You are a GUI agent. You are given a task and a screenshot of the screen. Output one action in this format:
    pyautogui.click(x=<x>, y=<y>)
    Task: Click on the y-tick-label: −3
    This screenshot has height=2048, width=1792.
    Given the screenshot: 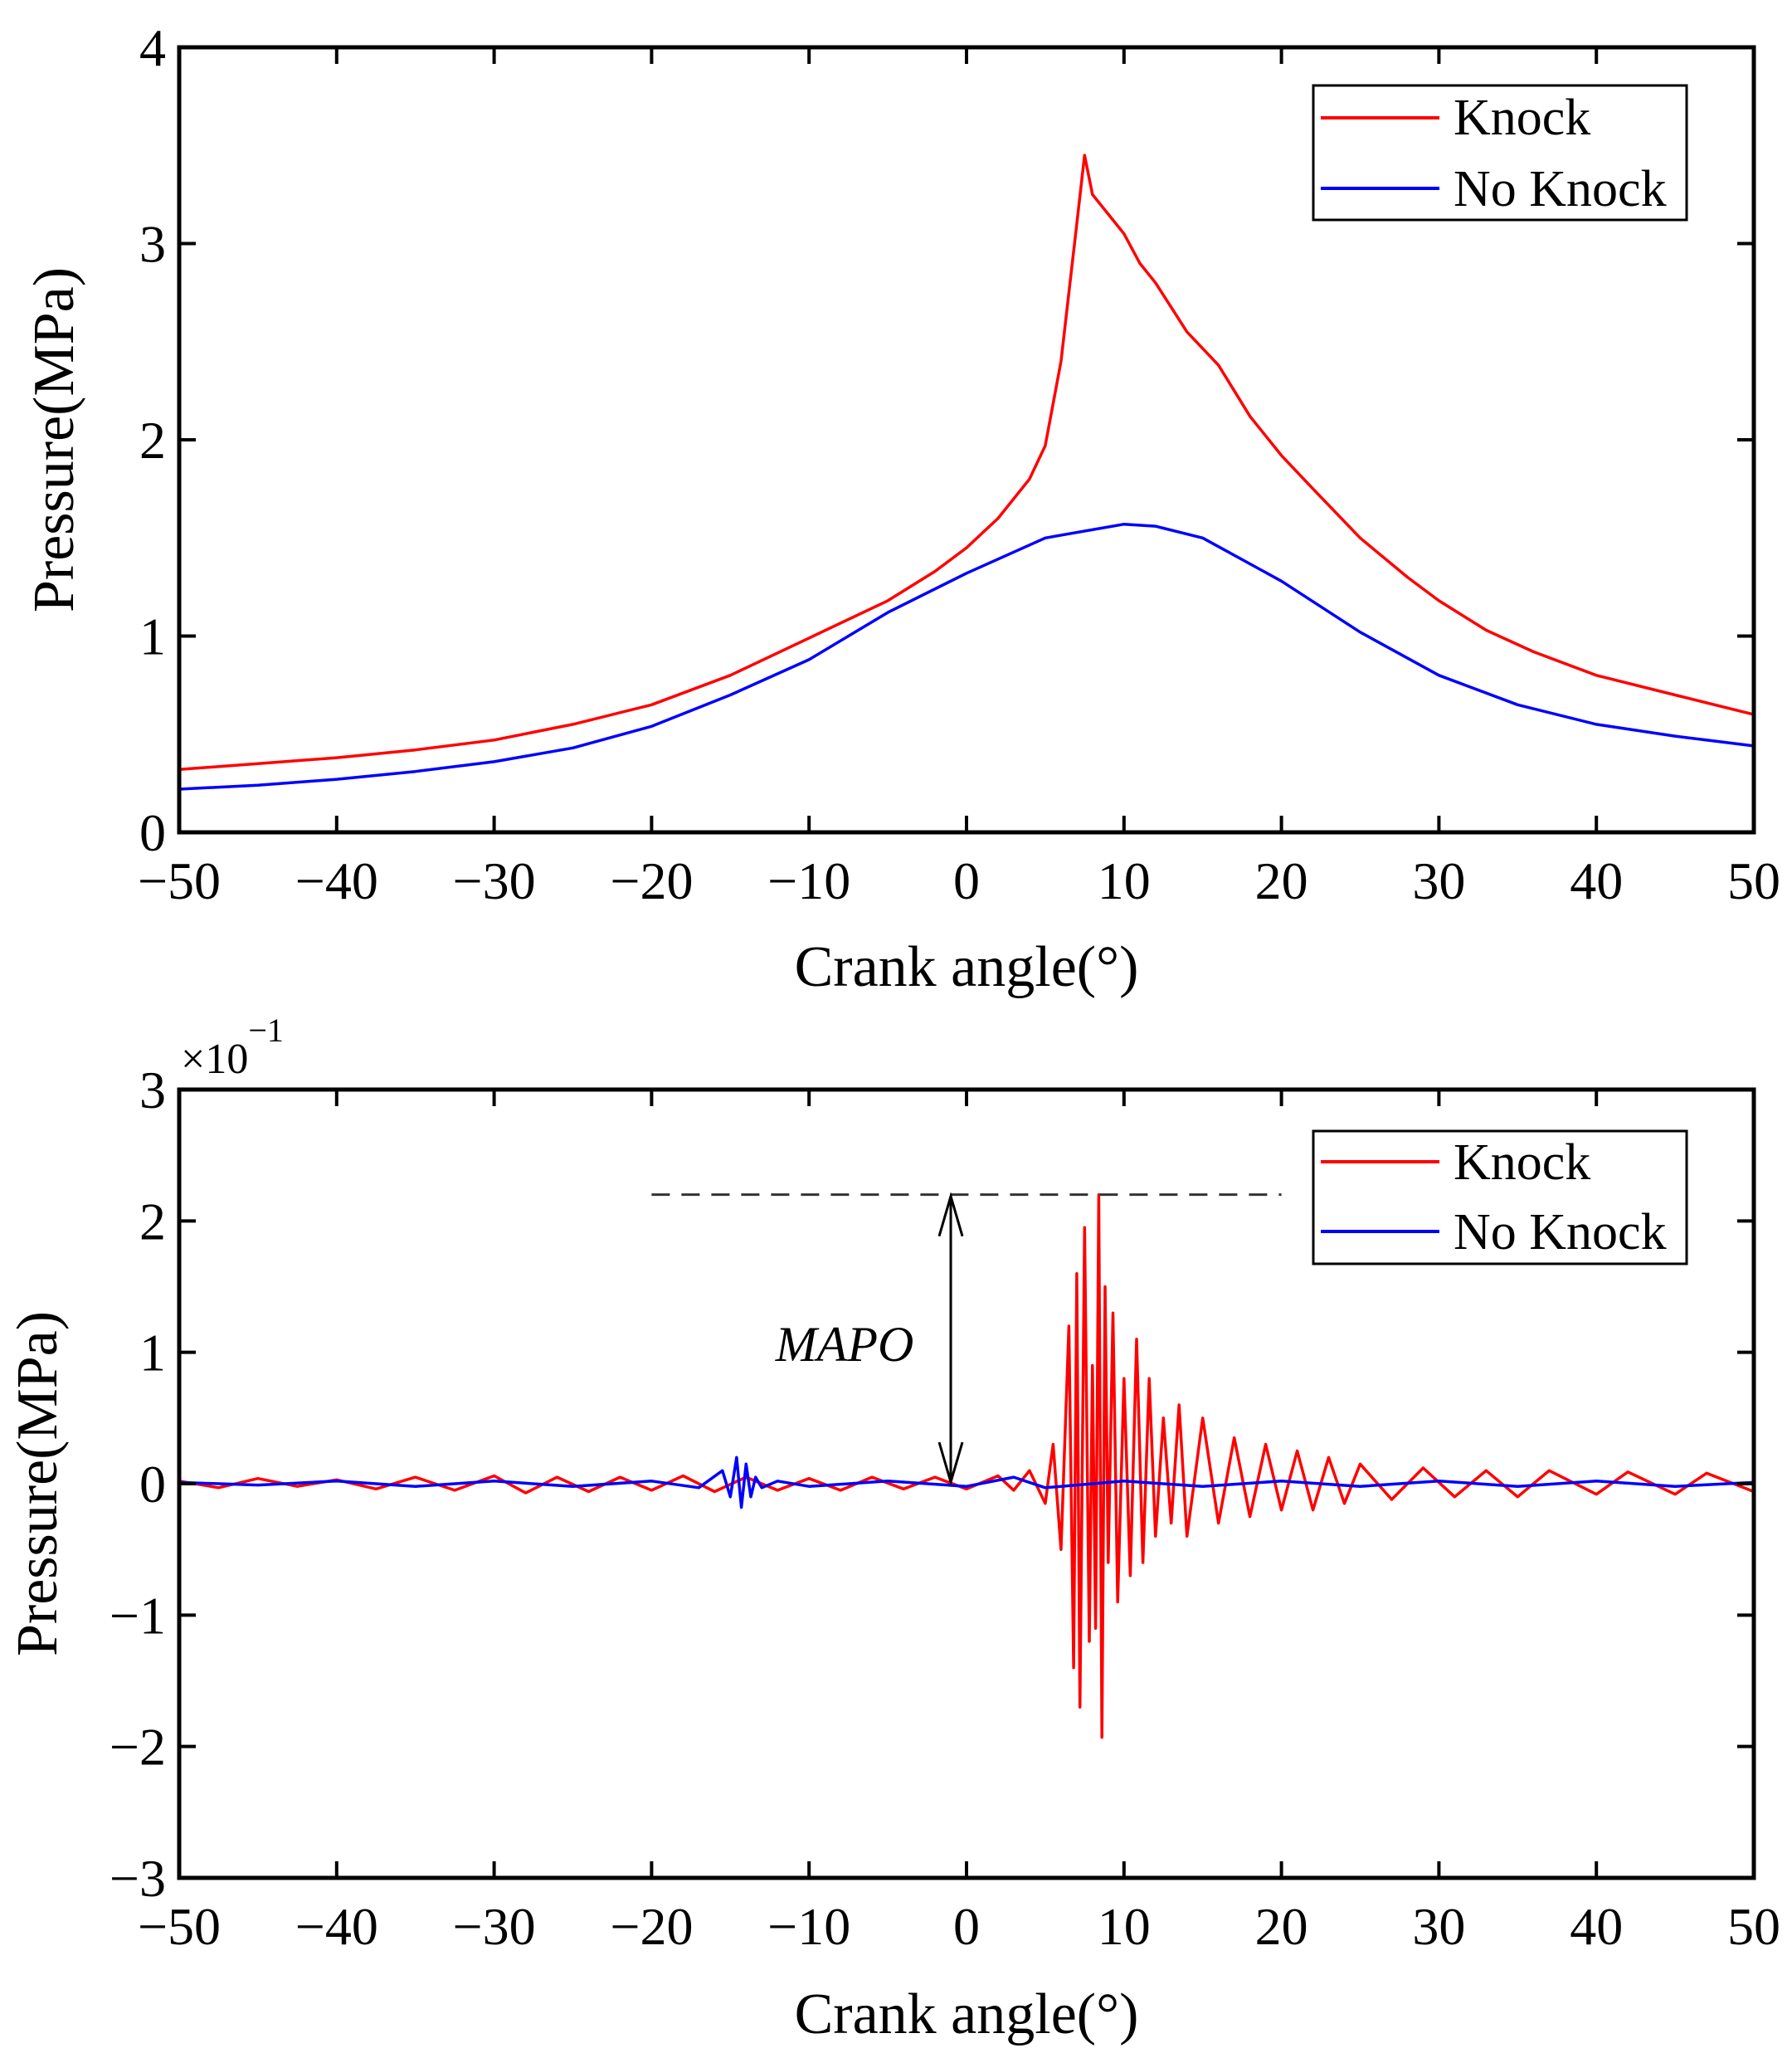 What is the action you would take?
    pyautogui.click(x=138, y=1878)
    